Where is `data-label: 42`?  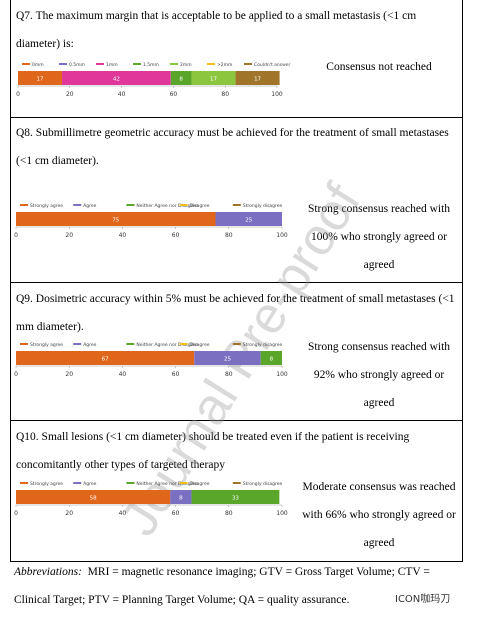 data-label: 42 is located at coordinates (116, 80).